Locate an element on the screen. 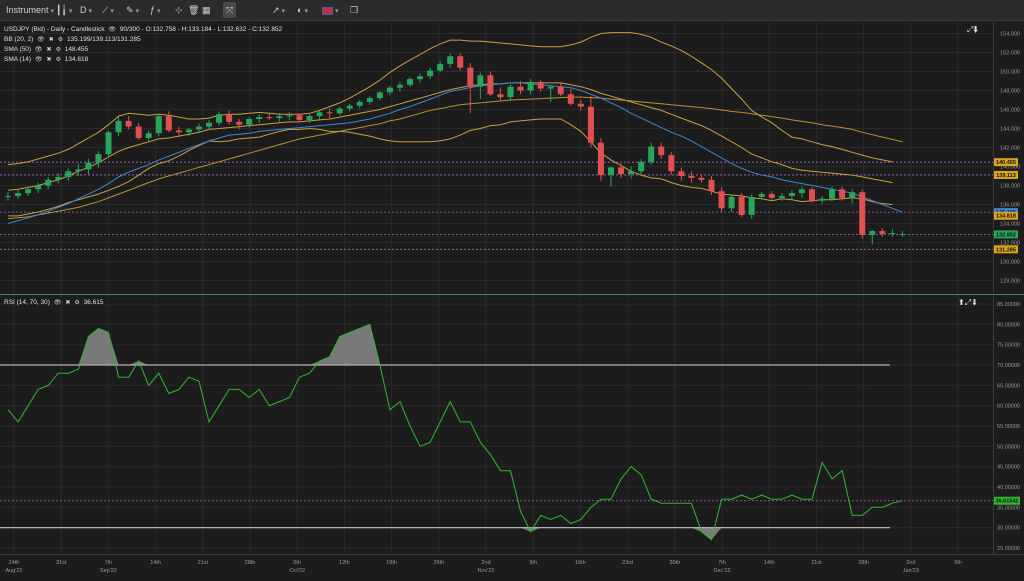 This screenshot has width=1024, height=581. time-tick-label: 2nd is located at coordinates (485, 563).